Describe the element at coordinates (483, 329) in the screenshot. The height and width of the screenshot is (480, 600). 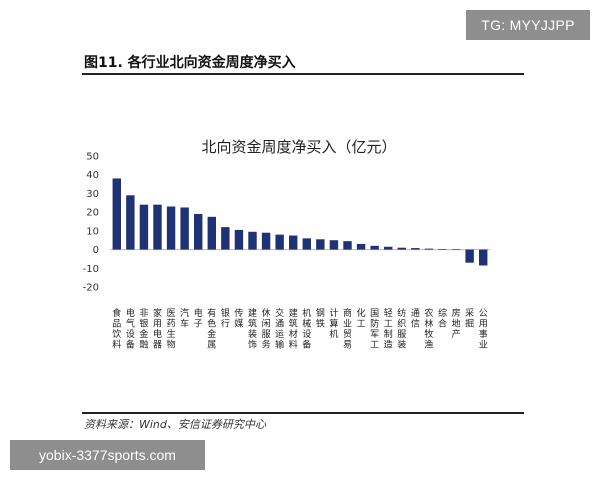
I see `category-label: 公用事业` at that location.